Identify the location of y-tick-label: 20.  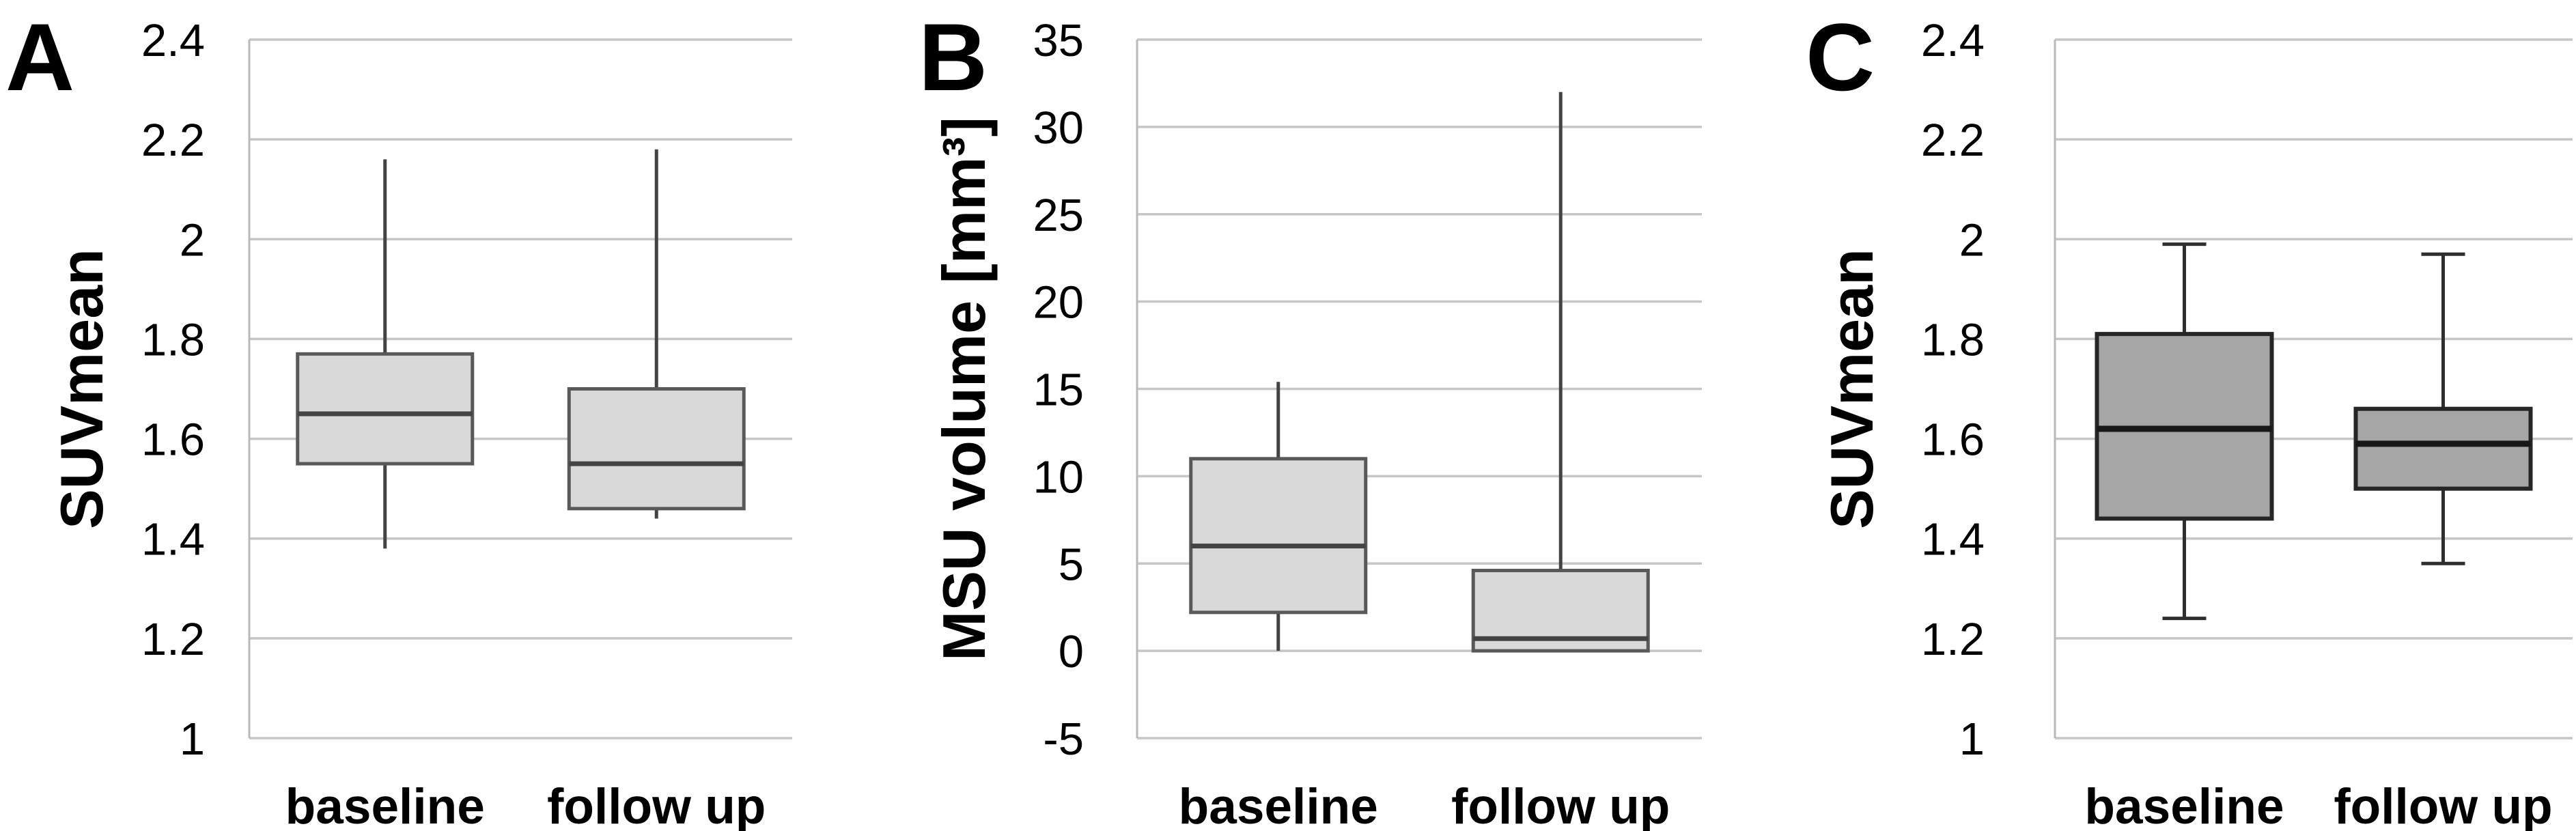
(1058, 302).